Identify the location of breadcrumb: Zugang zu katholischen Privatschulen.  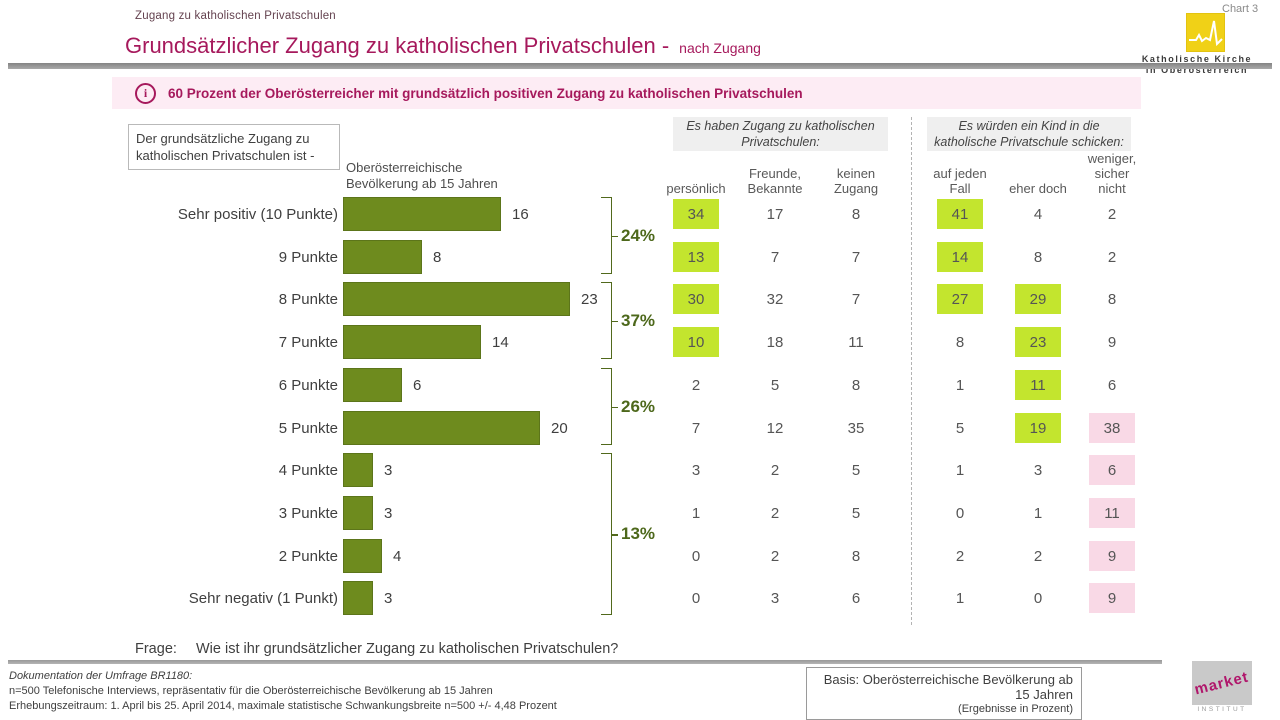
(235, 16).